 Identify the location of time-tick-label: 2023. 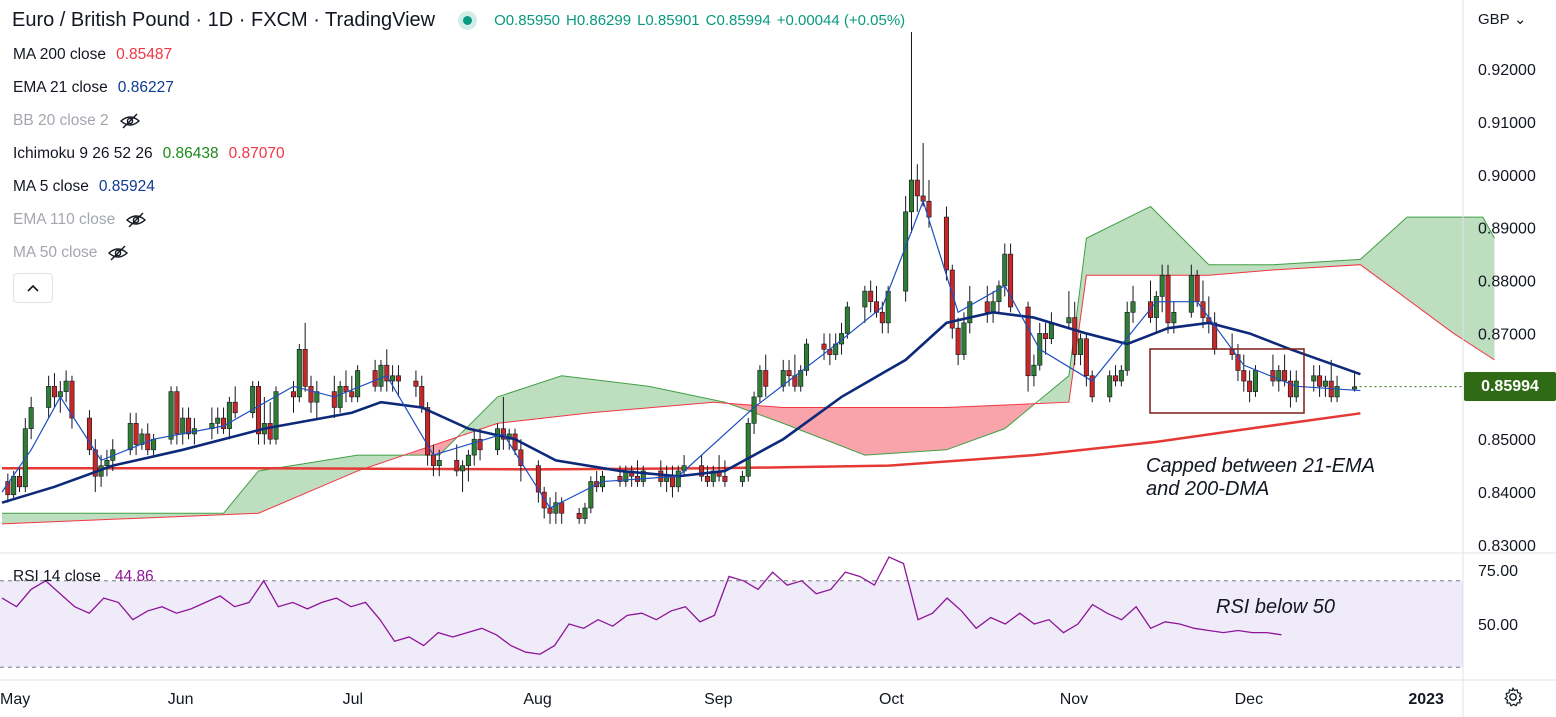
(1426, 699).